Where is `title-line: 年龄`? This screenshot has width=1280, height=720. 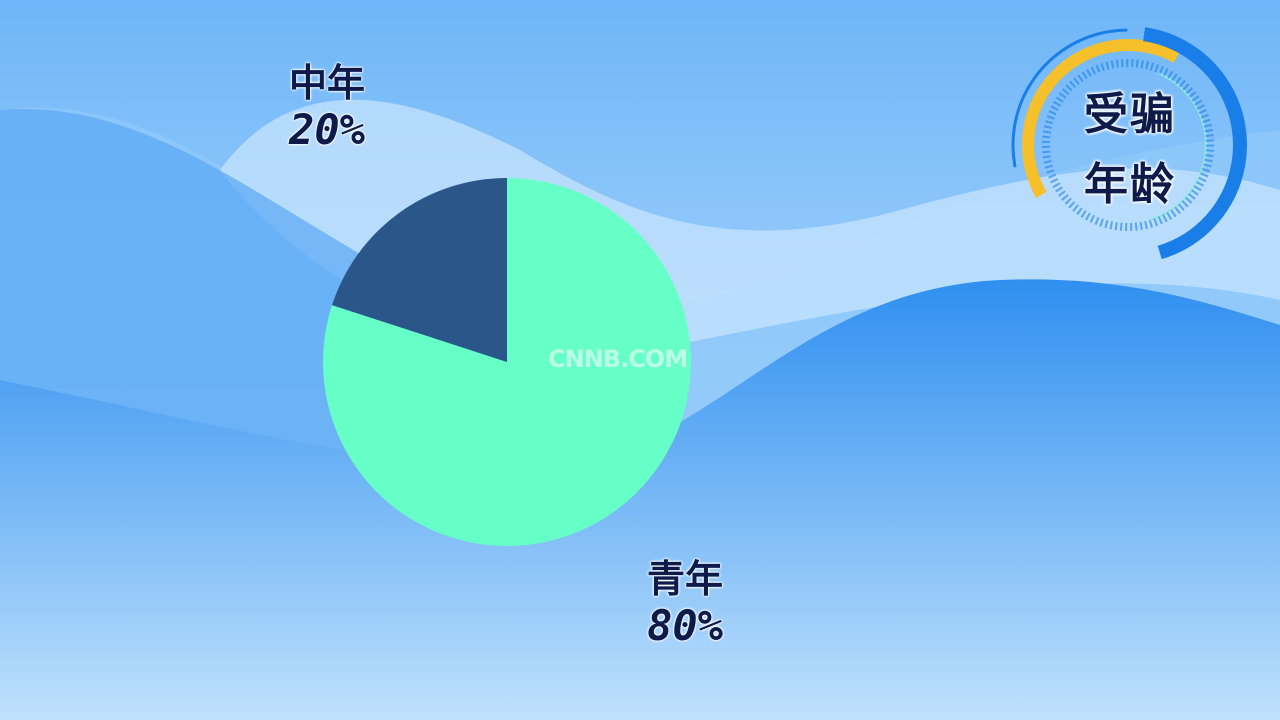
title-line: 年龄 is located at coordinates (1130, 185).